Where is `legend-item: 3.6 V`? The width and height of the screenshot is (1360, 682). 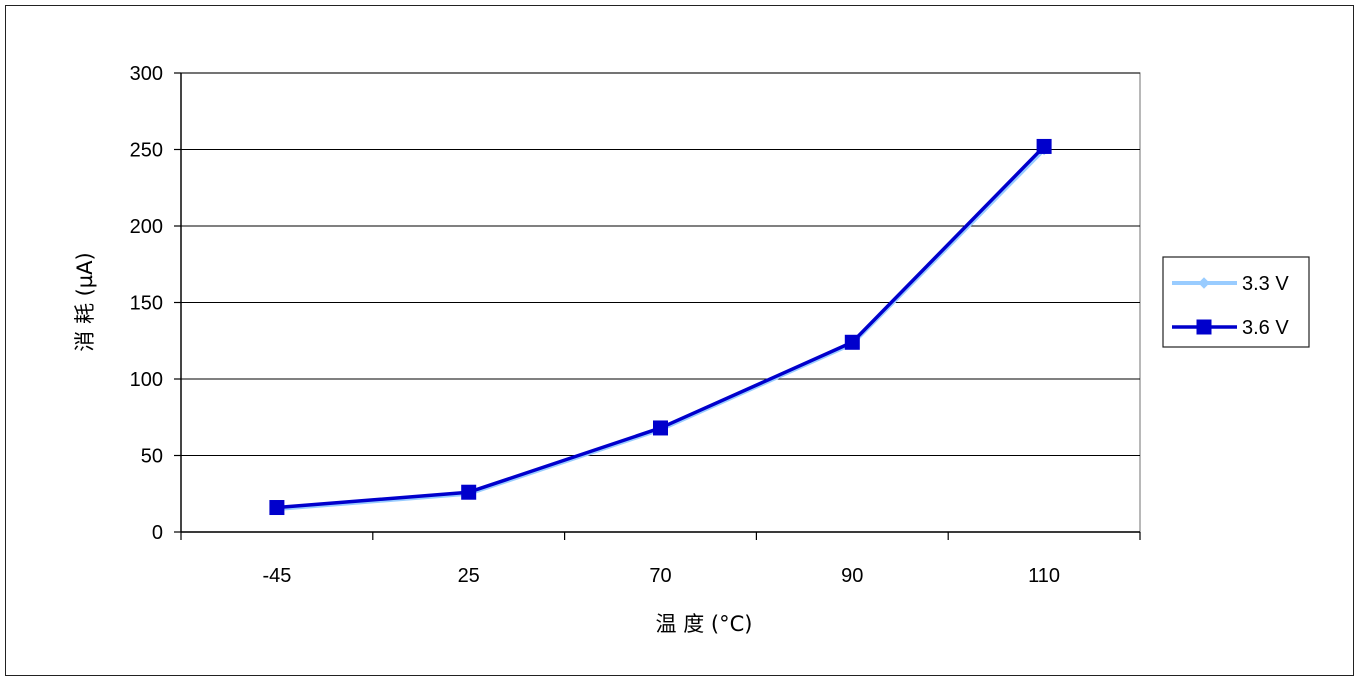 legend-item: 3.6 V is located at coordinates (1230, 328).